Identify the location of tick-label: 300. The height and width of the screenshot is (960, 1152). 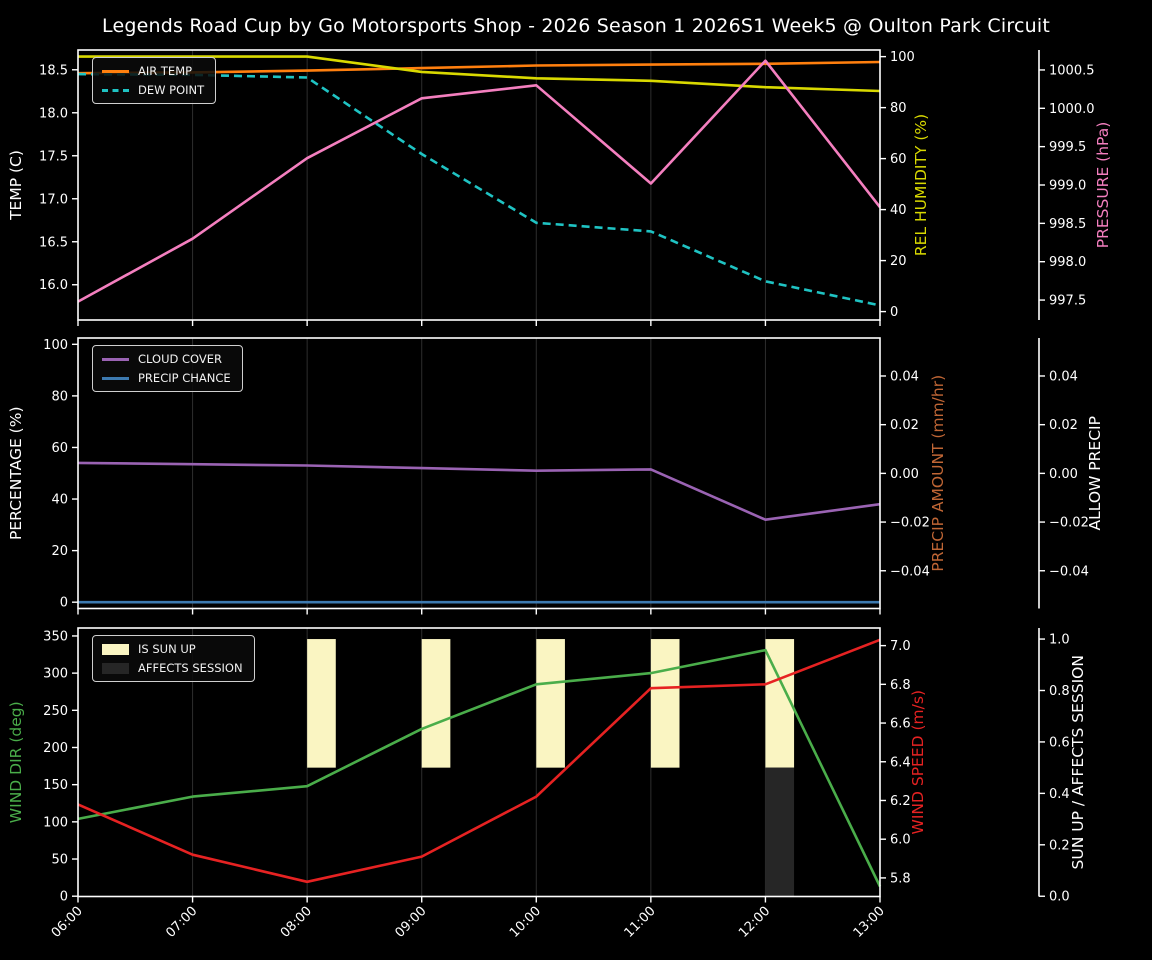
(55, 674).